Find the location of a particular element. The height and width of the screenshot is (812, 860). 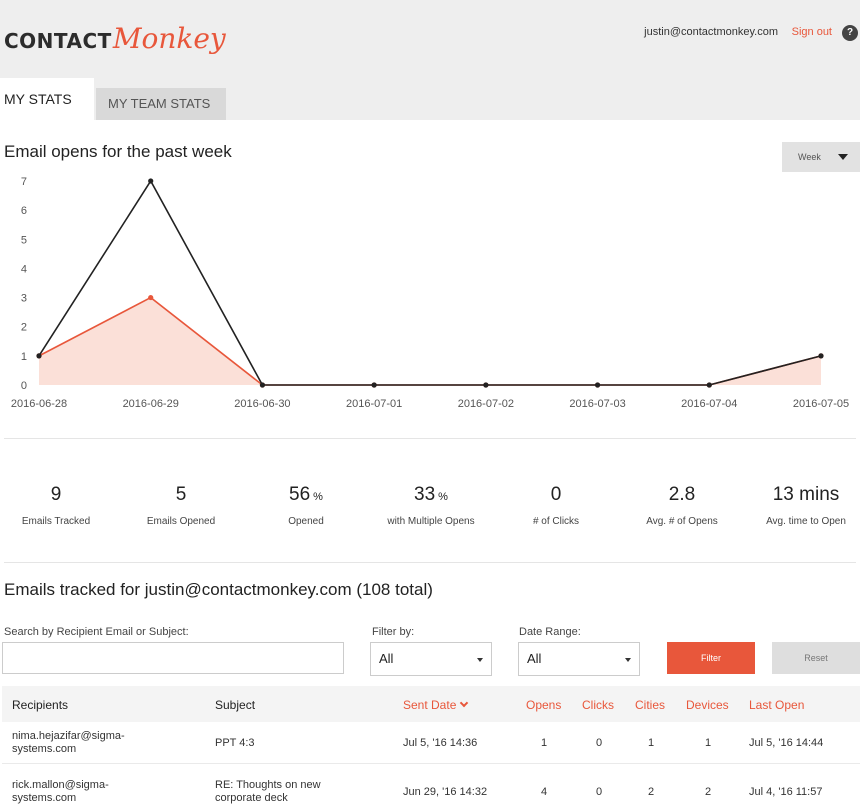

y-tick-label: 2 is located at coordinates (24, 328).